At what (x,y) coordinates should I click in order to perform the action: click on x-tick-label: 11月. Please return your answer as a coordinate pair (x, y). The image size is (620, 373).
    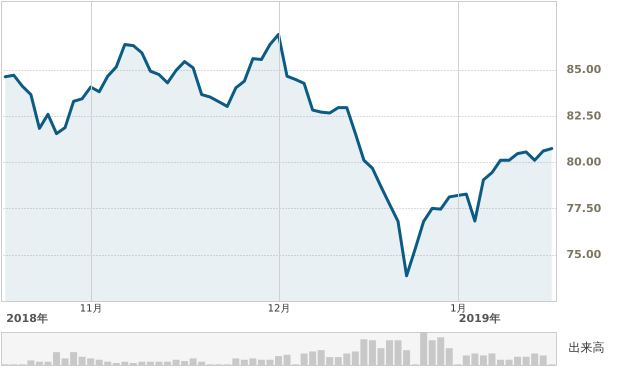
    Looking at the image, I should click on (91, 309).